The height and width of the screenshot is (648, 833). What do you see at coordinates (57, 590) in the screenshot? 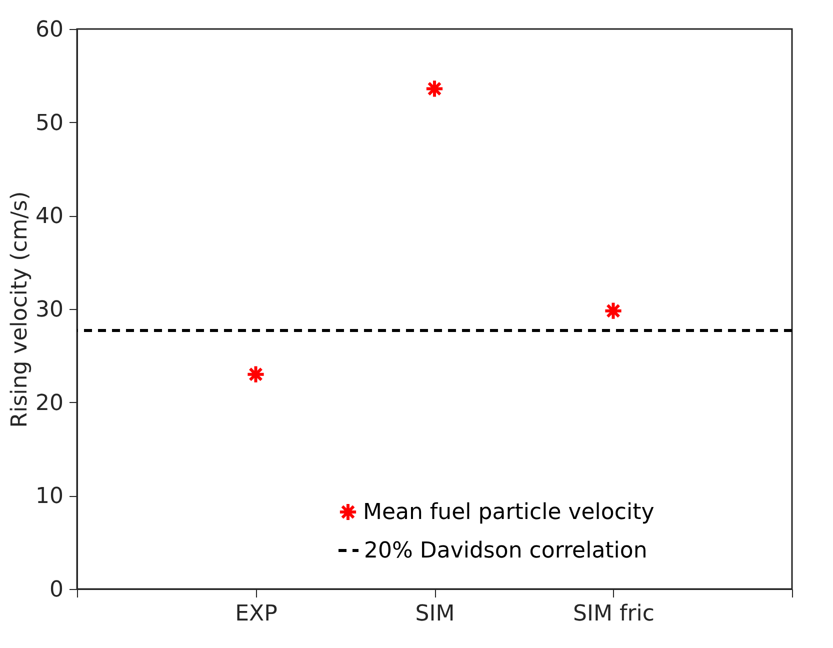
I see `y-tick-label: 0` at bounding box center [57, 590].